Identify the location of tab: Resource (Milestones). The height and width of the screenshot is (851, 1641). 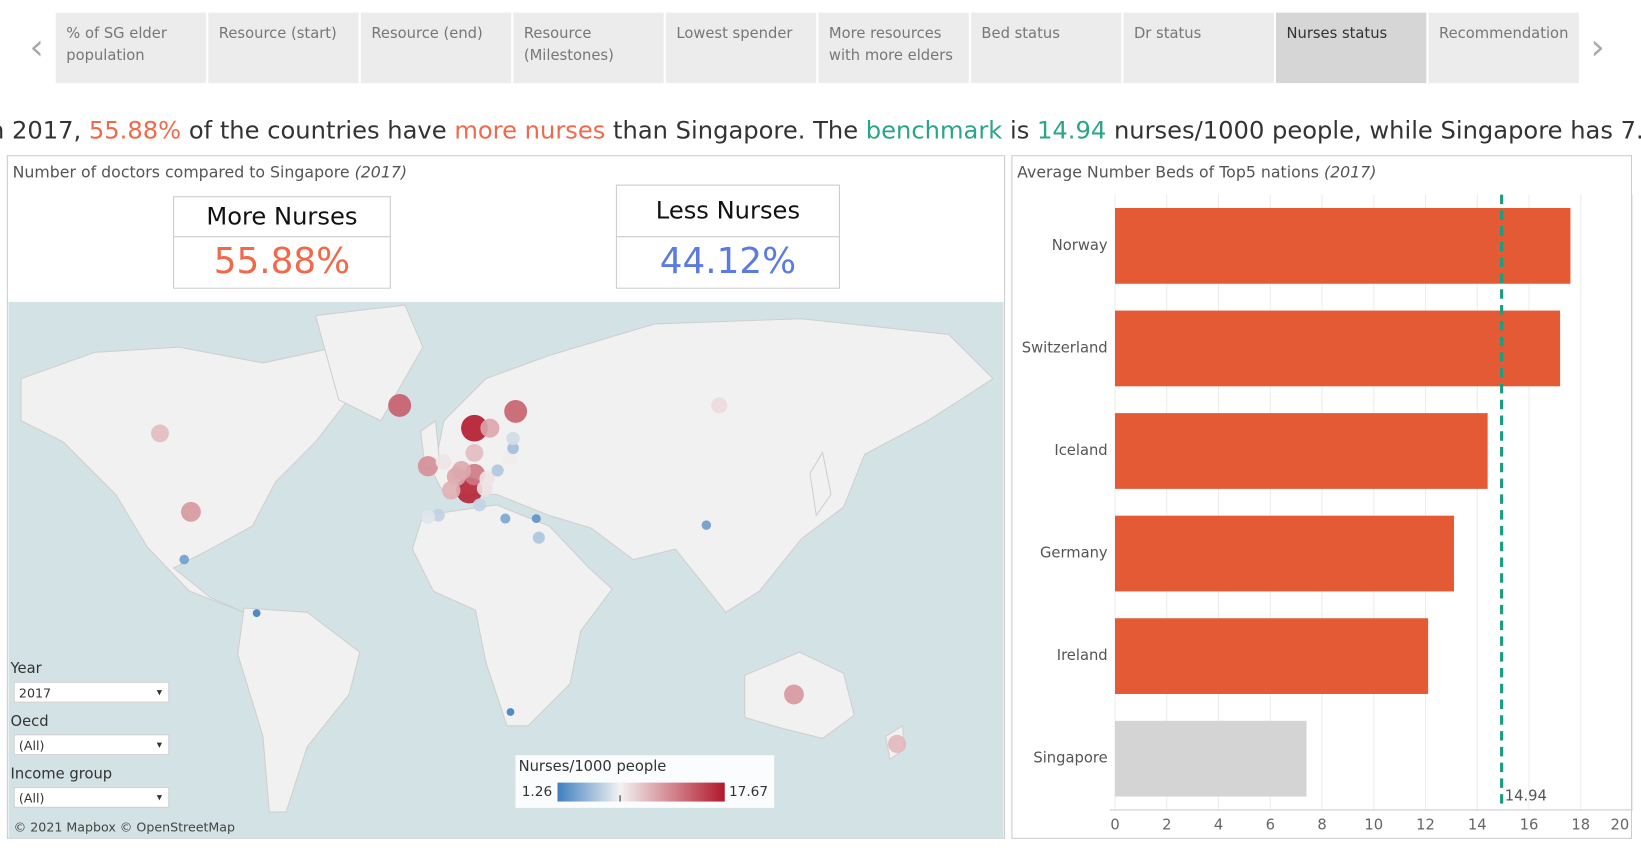
(588, 48).